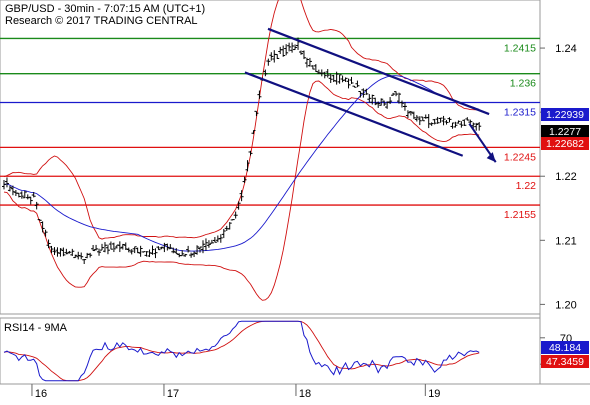  Describe the element at coordinates (36, 328) in the screenshot. I see `rsi-title: RSI14 - 9MA` at that location.